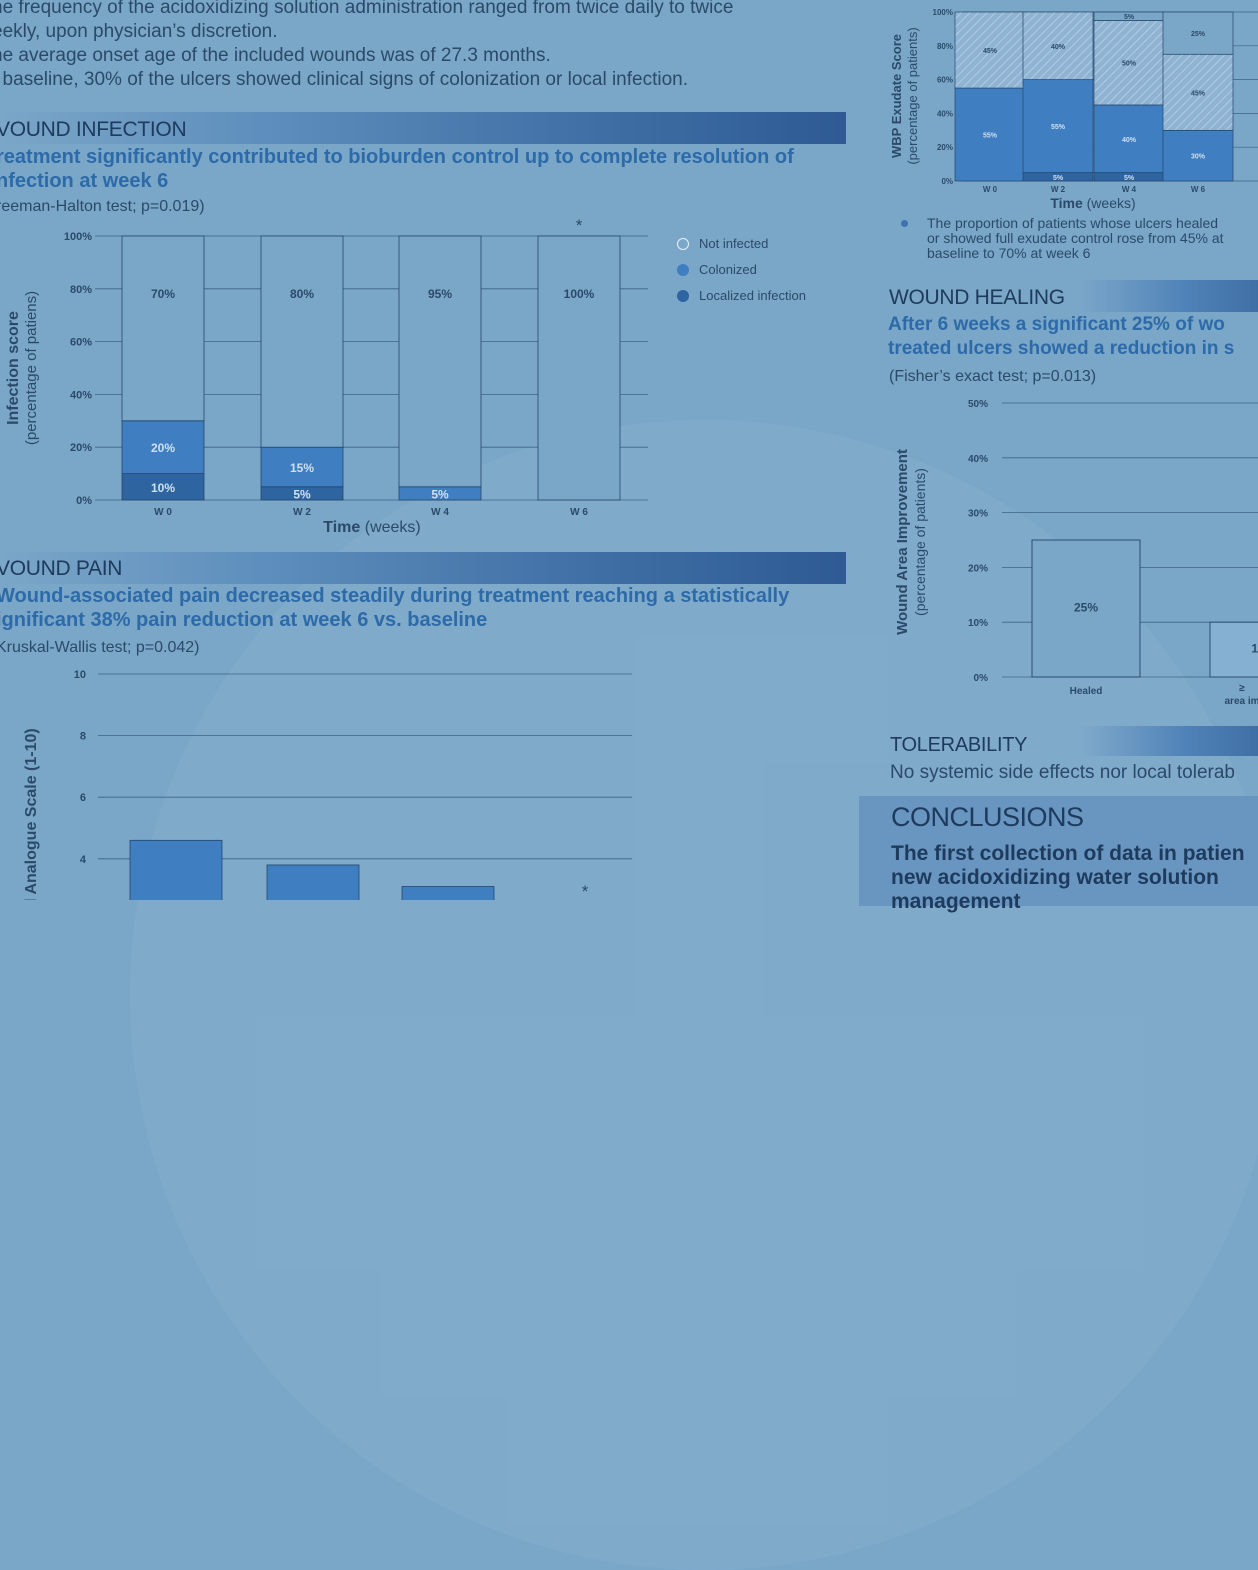 Image resolution: width=1258 pixels, height=1570 pixels. I want to click on data-label: 10%, so click(163, 488).